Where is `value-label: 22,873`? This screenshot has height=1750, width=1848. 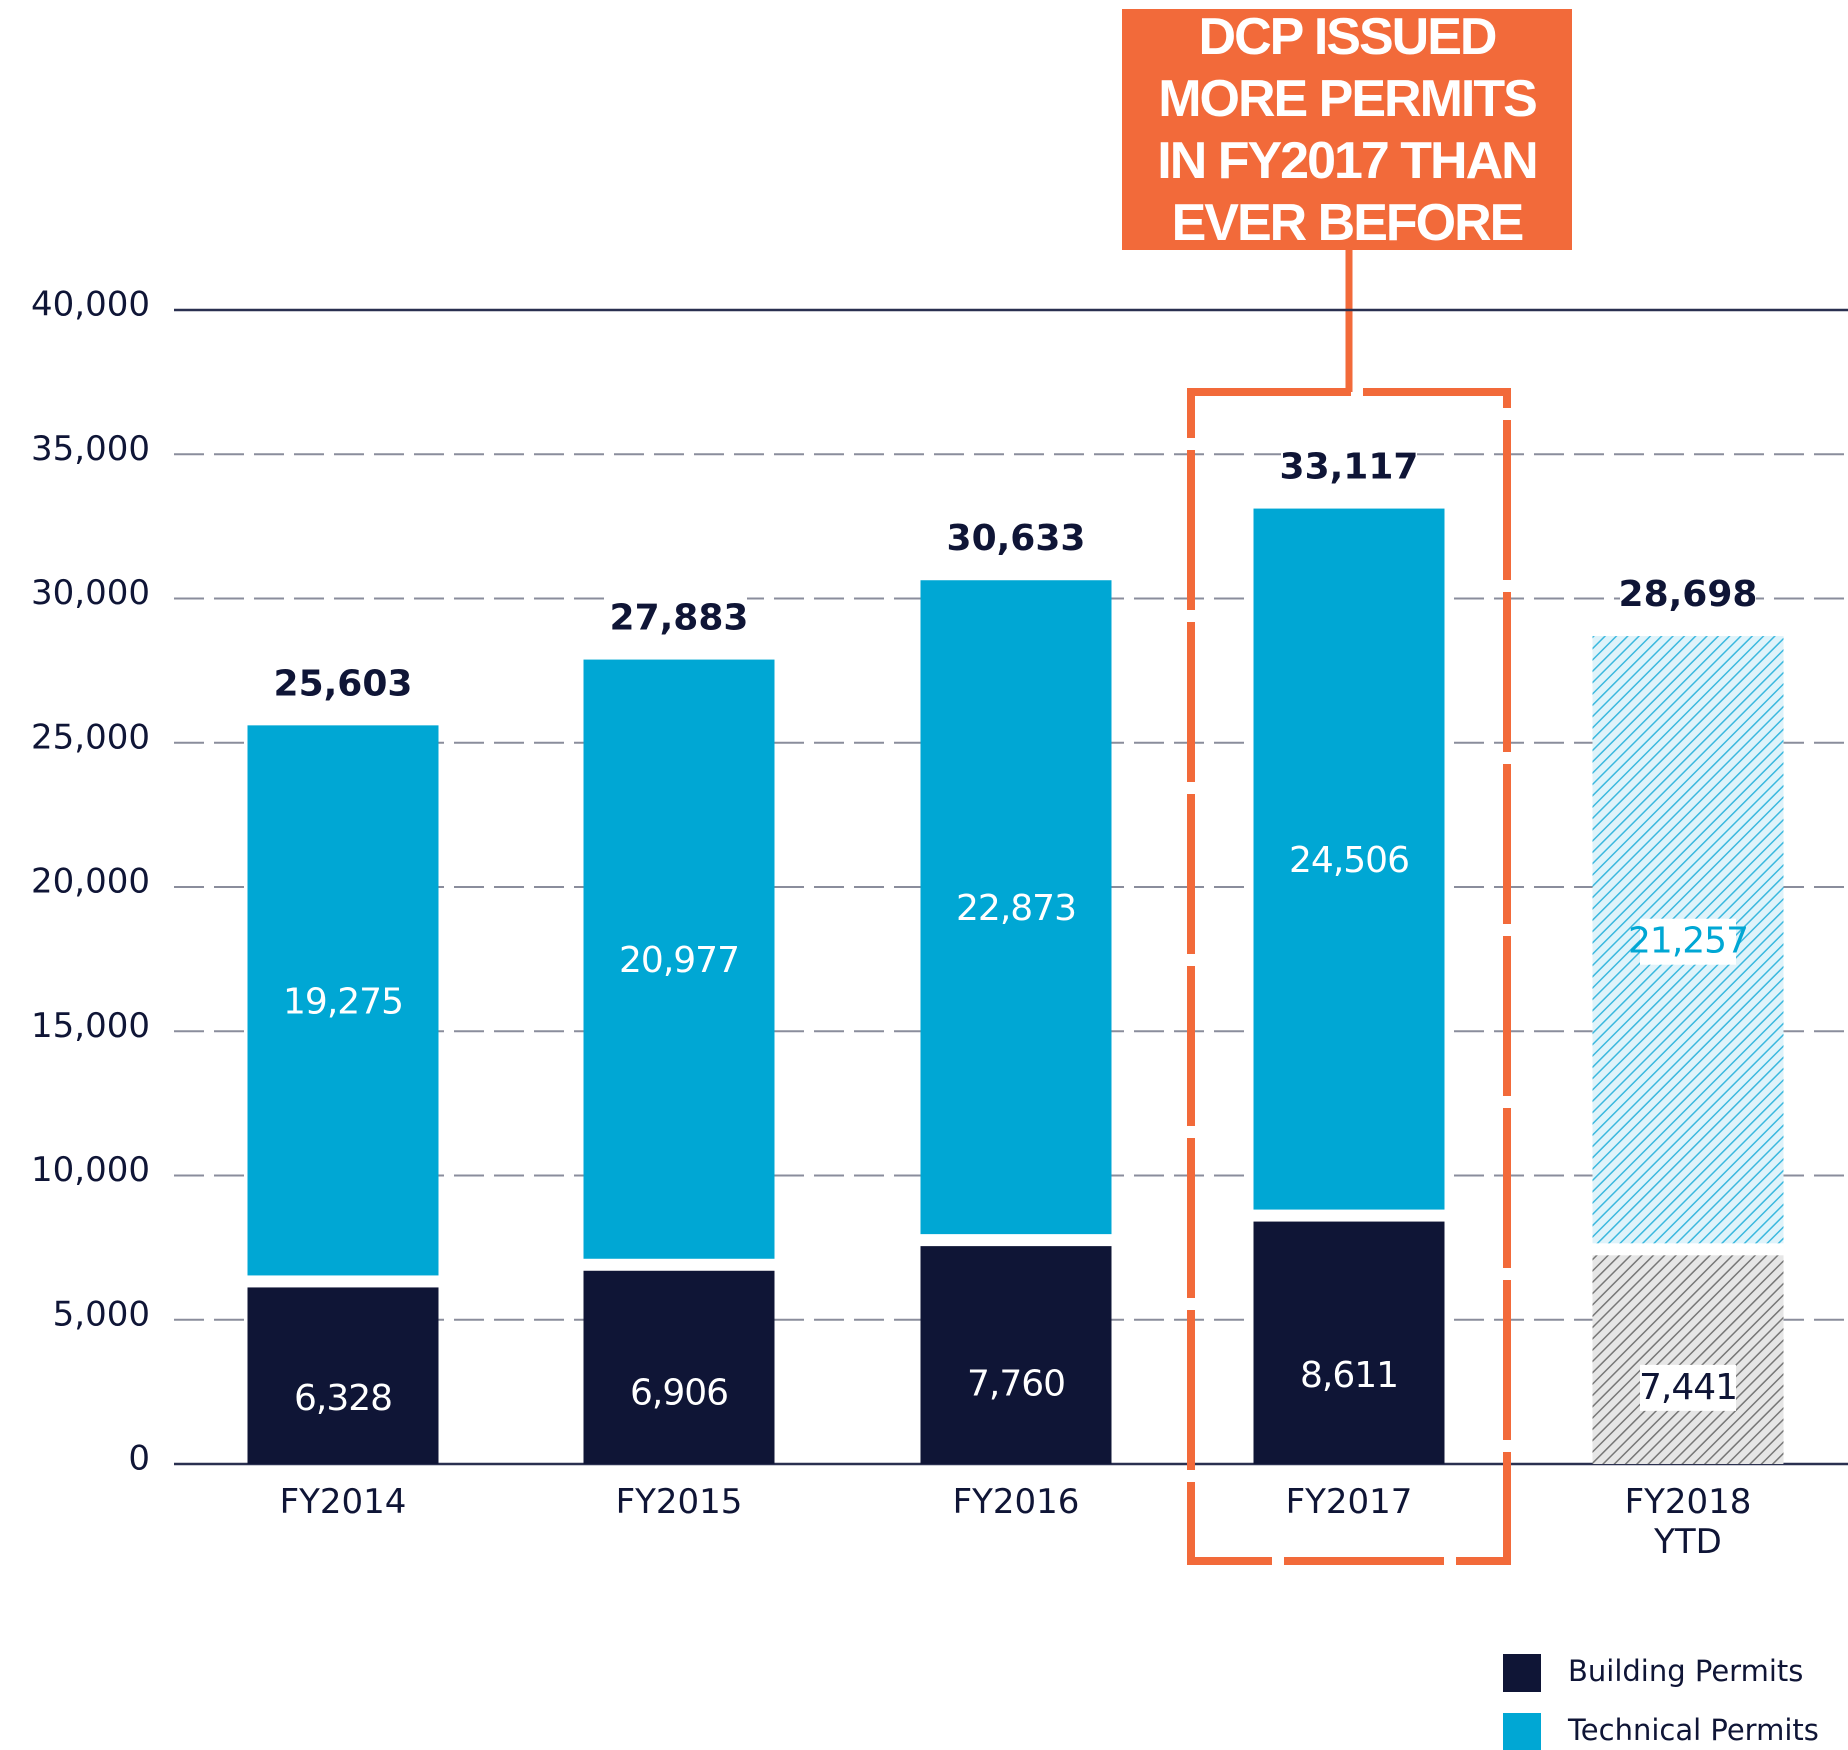 value-label: 22,873 is located at coordinates (1016, 908).